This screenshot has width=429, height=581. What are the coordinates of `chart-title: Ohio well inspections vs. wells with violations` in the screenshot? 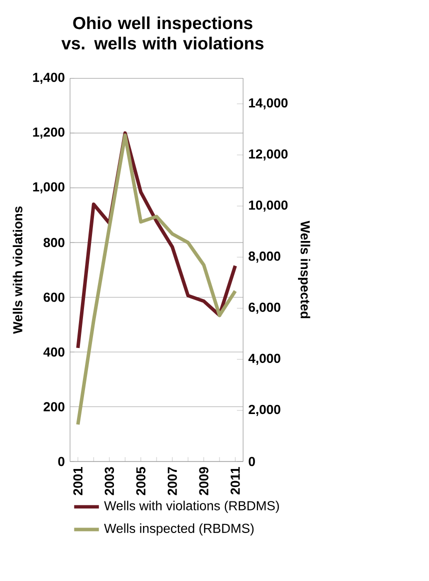 It's located at (163, 33).